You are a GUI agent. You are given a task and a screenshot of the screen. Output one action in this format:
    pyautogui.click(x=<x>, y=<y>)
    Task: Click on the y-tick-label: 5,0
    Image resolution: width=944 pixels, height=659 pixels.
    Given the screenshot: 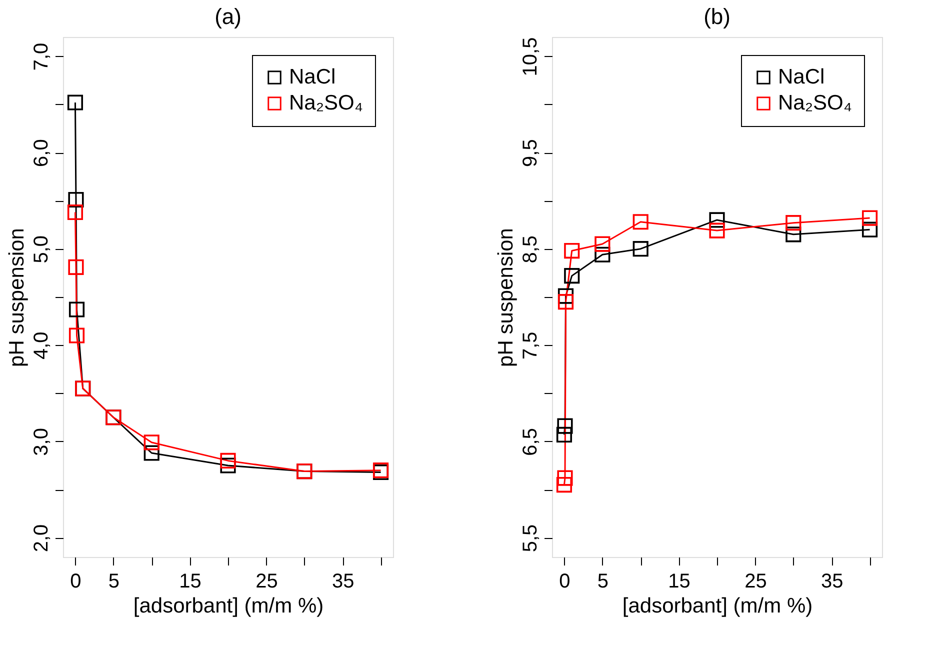 What is the action you would take?
    pyautogui.click(x=41, y=249)
    